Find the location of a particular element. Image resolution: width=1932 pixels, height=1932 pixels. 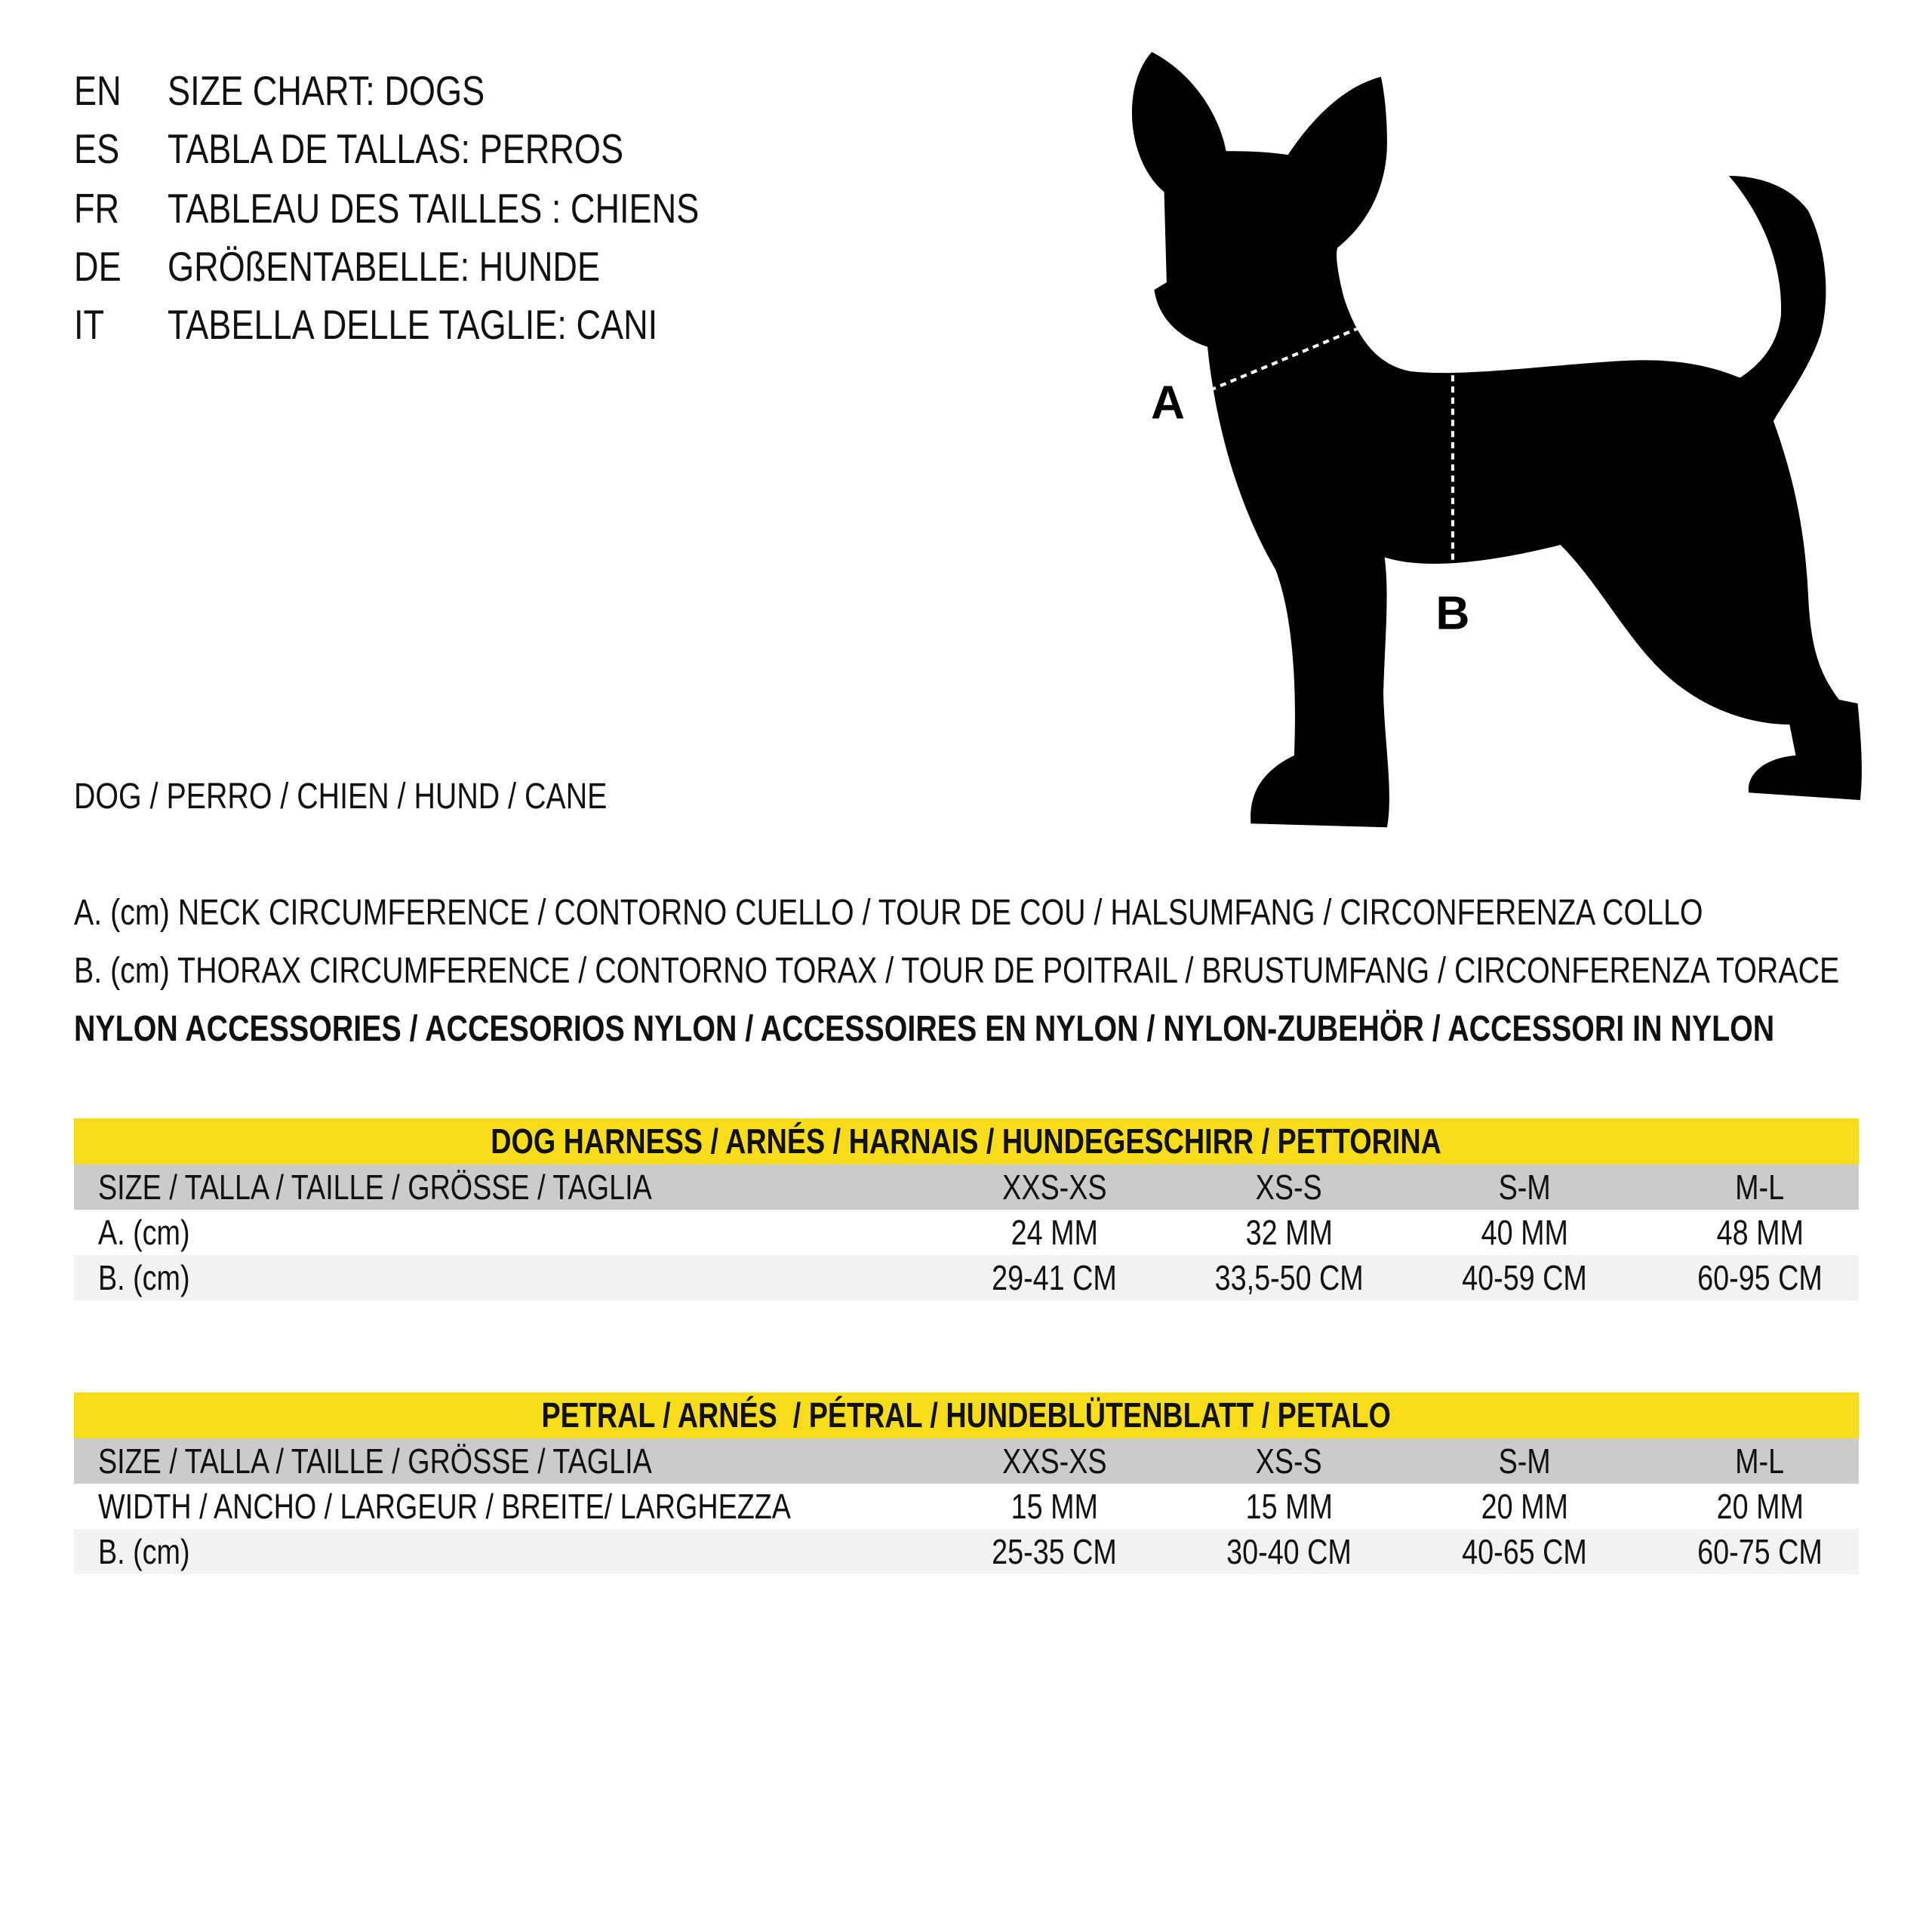

animal-label: DOG / PERRO / CHIEN / HUND / CANE is located at coordinates (399, 797).